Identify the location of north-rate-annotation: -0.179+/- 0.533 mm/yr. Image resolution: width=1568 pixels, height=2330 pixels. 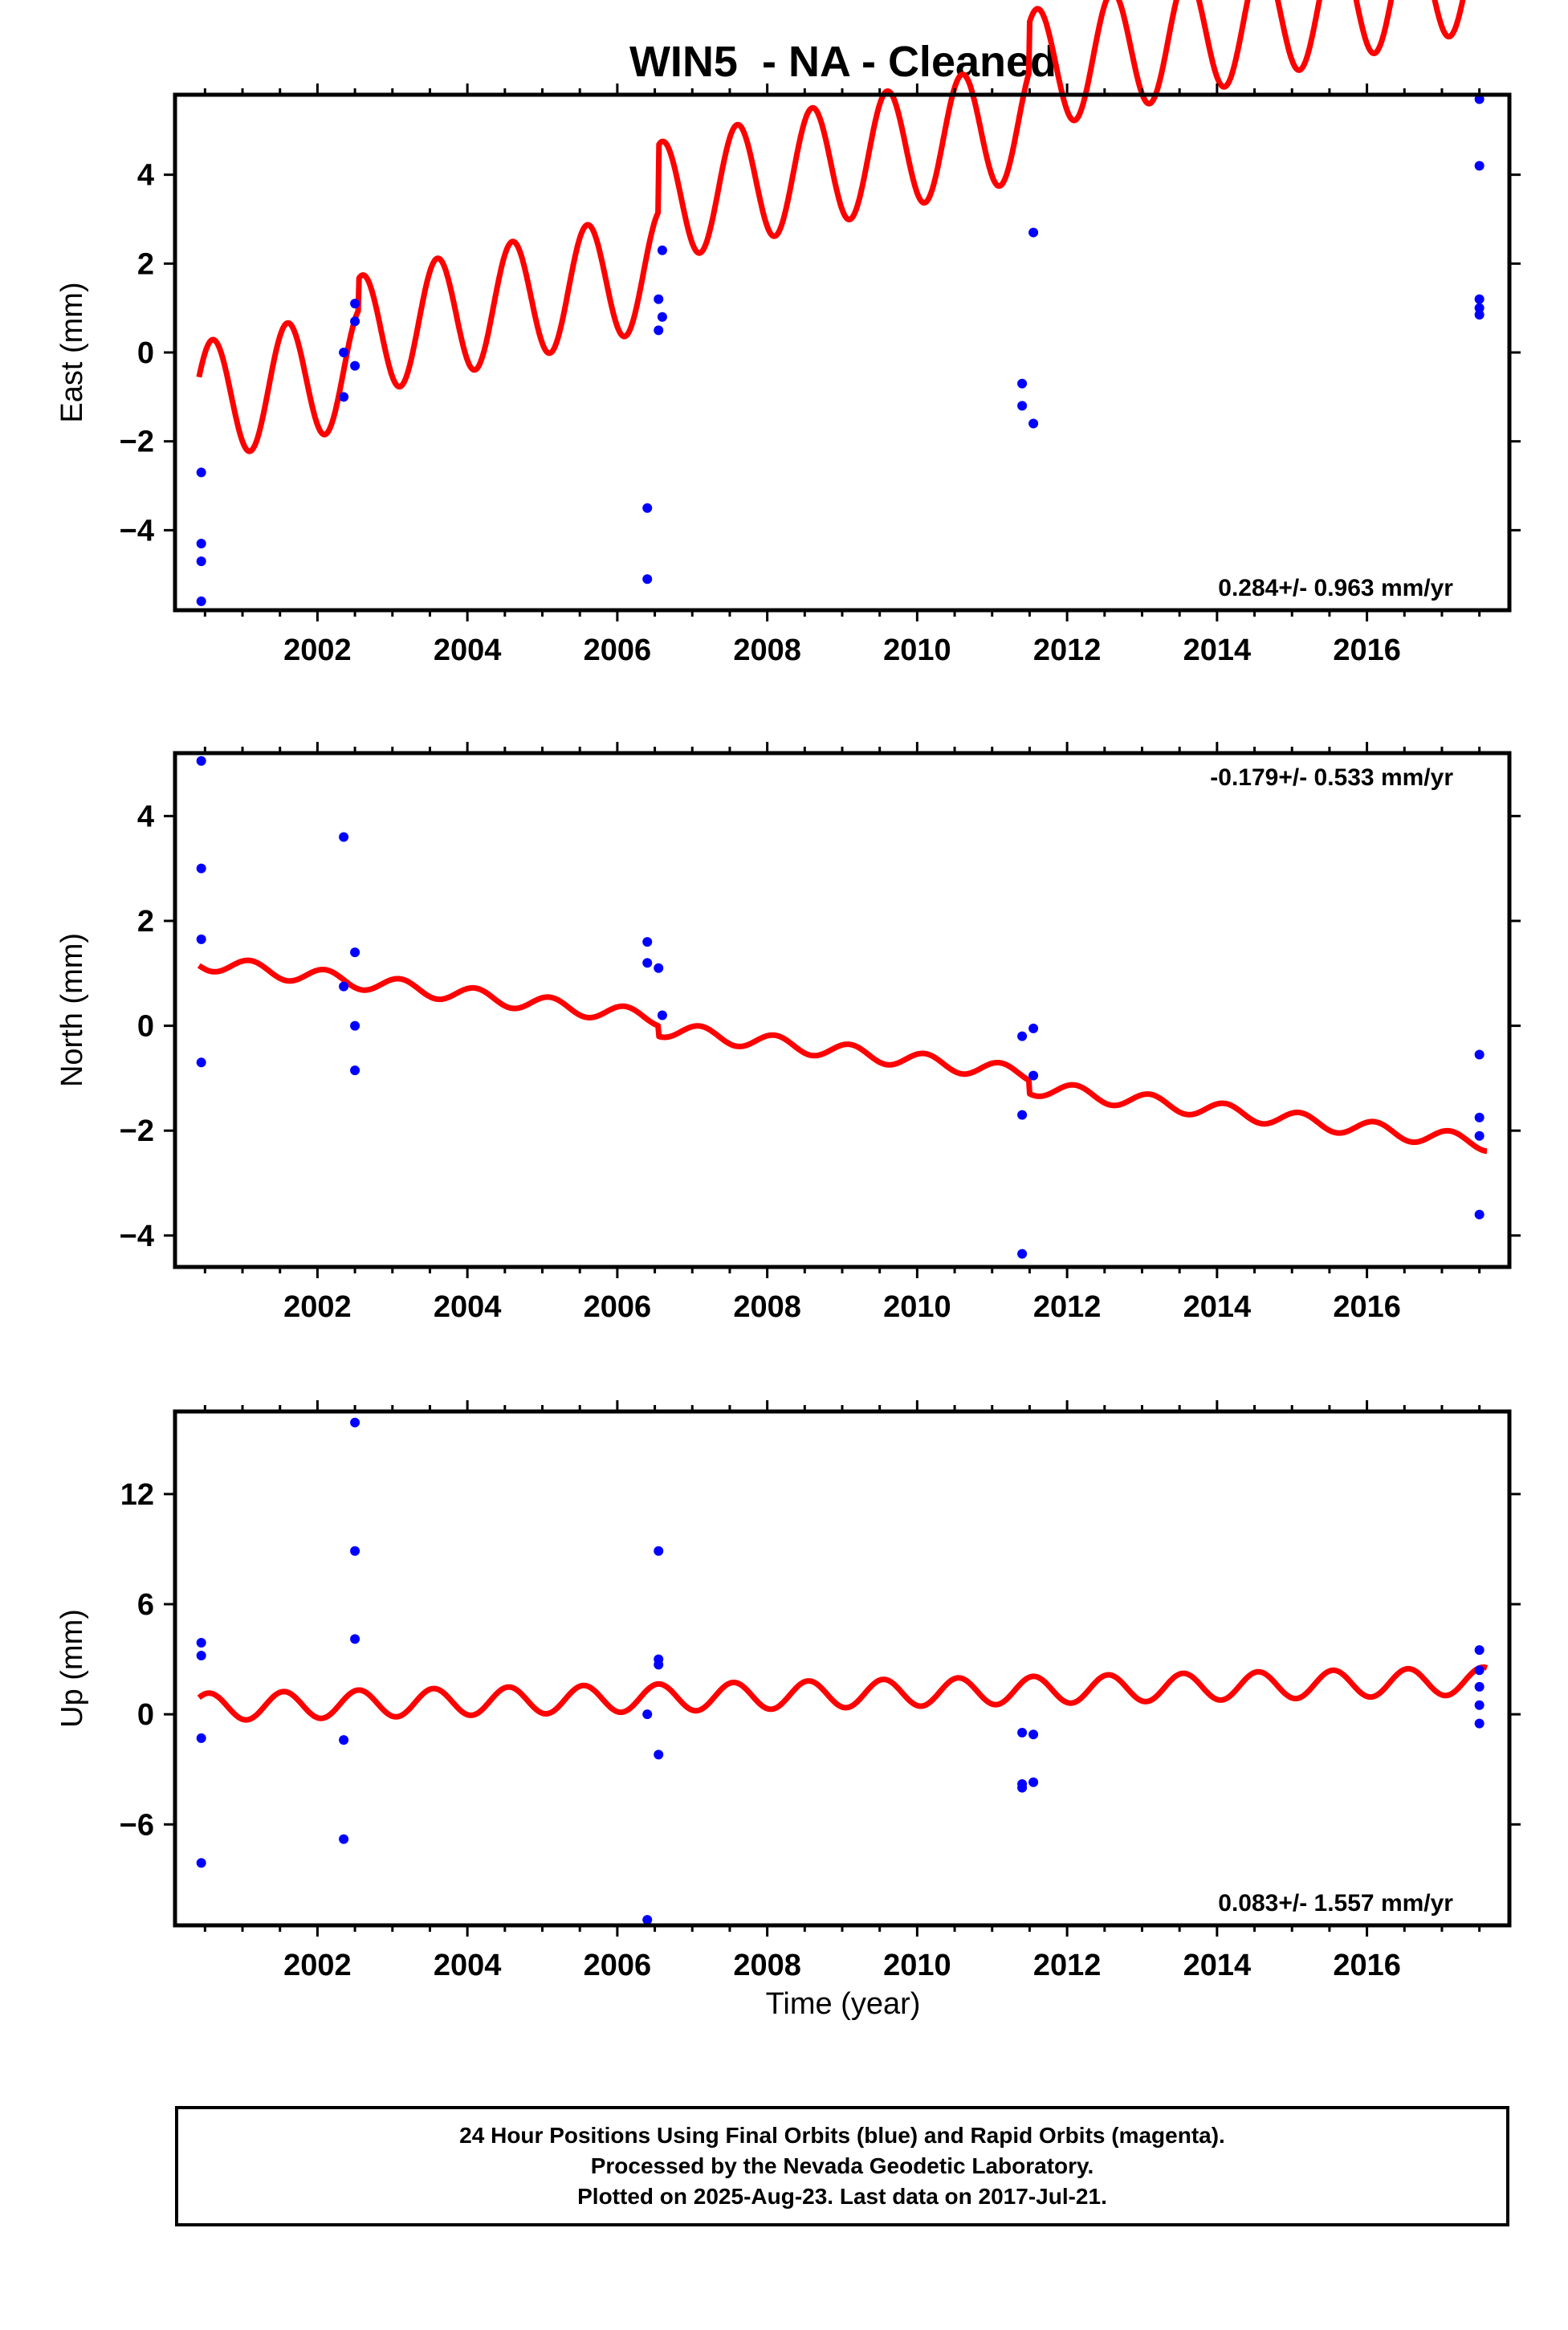
(1331, 777).